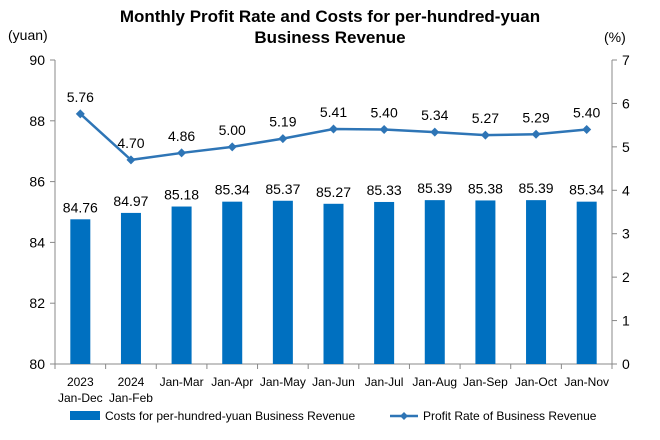 This screenshot has width=660, height=440. Describe the element at coordinates (37, 60) in the screenshot. I see `left-tick-label: 90` at that location.